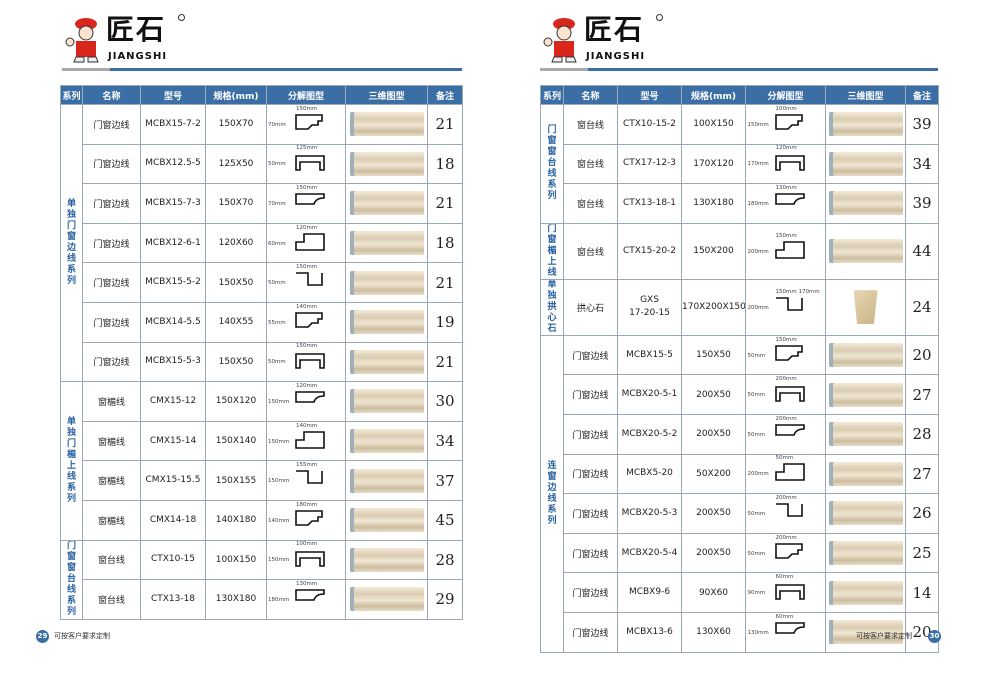  Describe the element at coordinates (922, 355) in the screenshot. I see `product-note: 20` at that location.